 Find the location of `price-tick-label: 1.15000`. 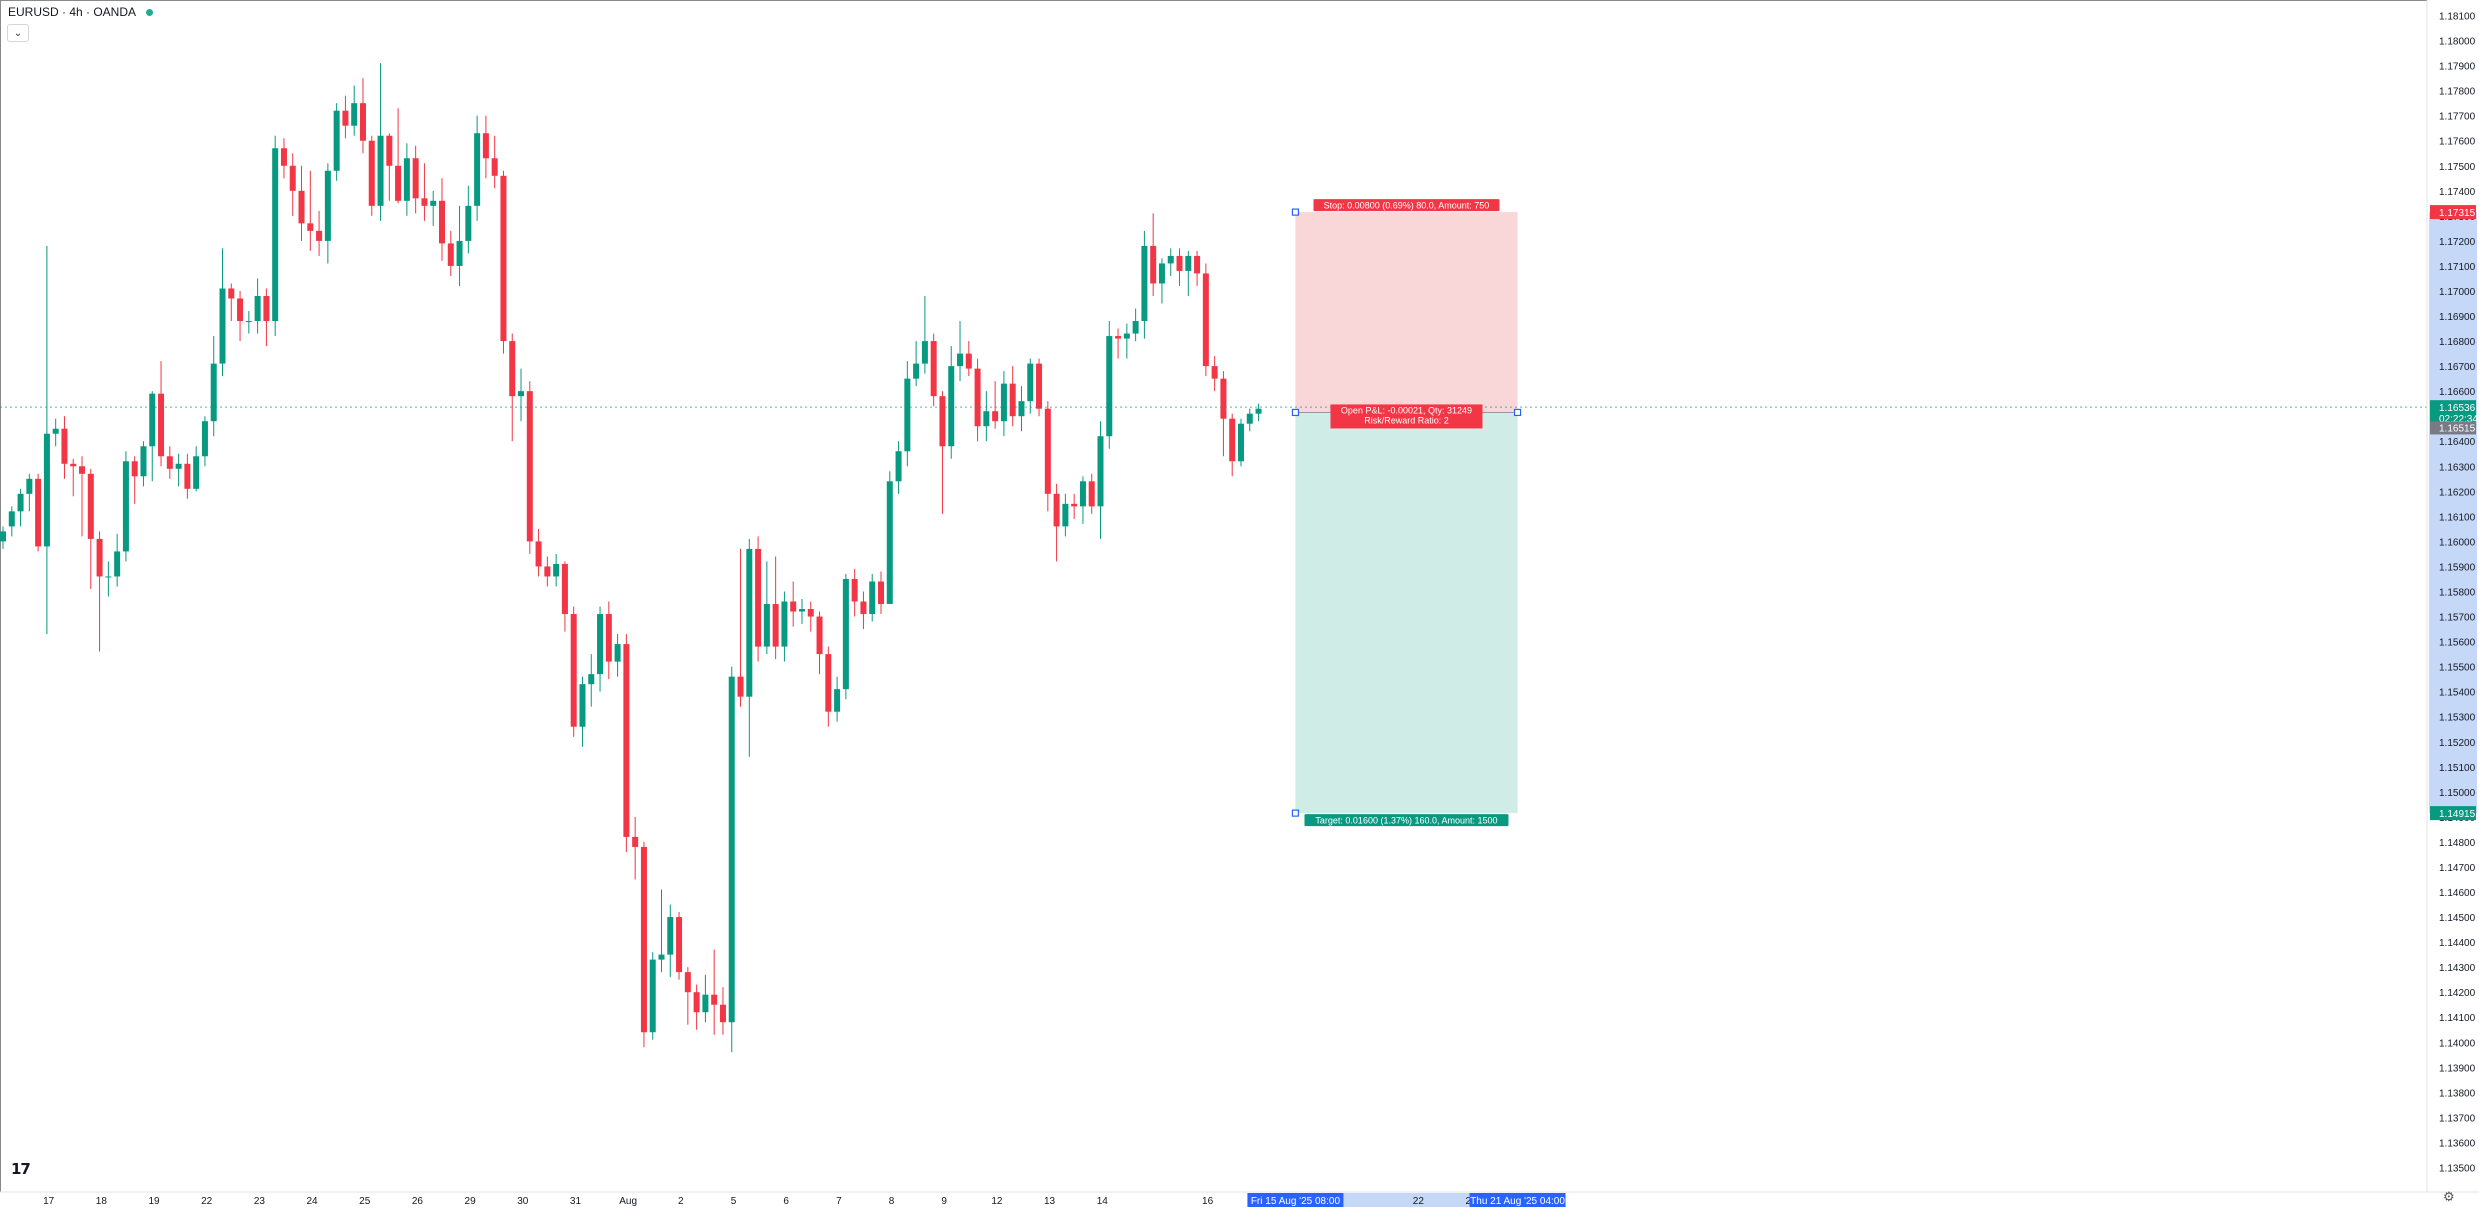

price-tick-label: 1.15000 is located at coordinates (2457, 793).